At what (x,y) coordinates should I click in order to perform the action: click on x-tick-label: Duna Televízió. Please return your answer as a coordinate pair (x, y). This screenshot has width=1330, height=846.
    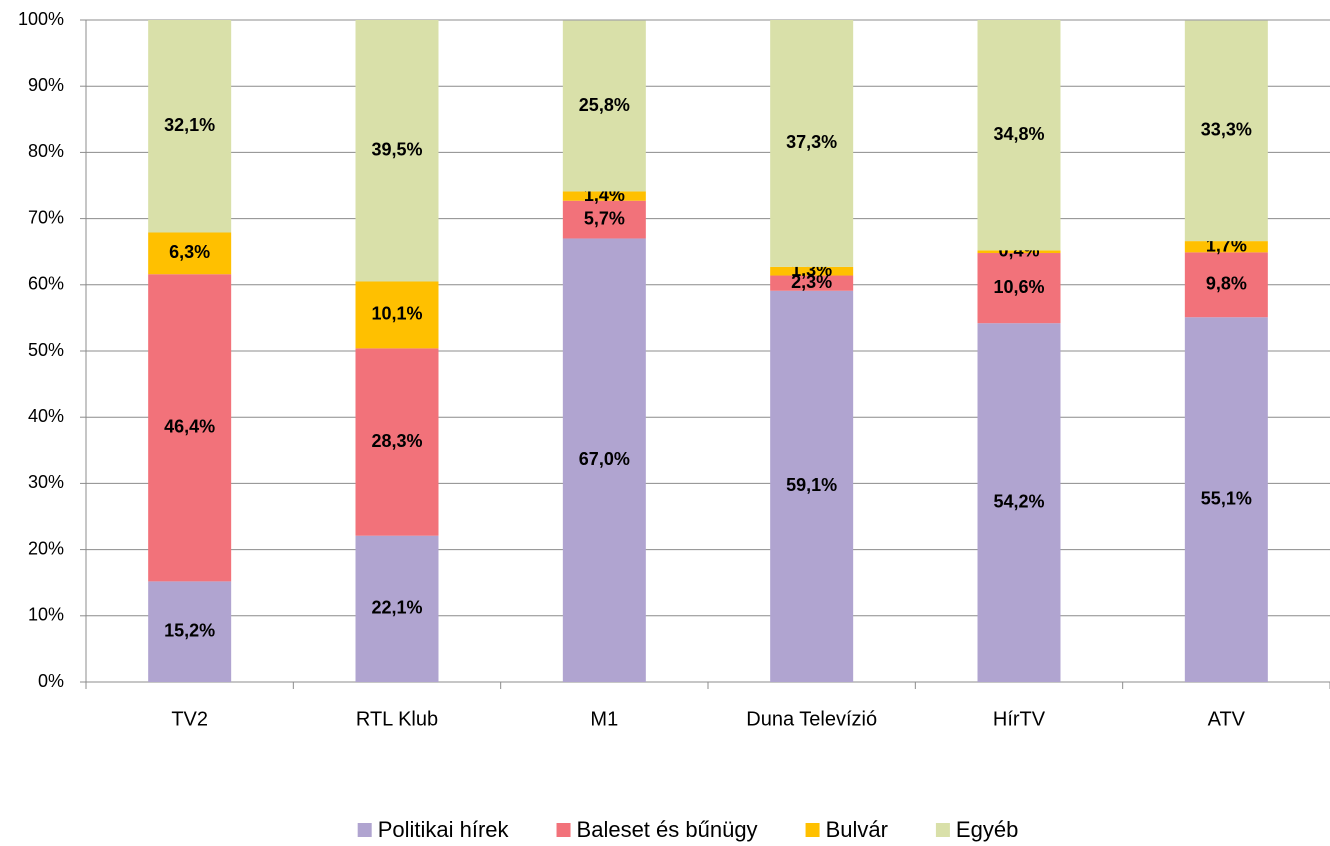
    Looking at the image, I should click on (811, 719).